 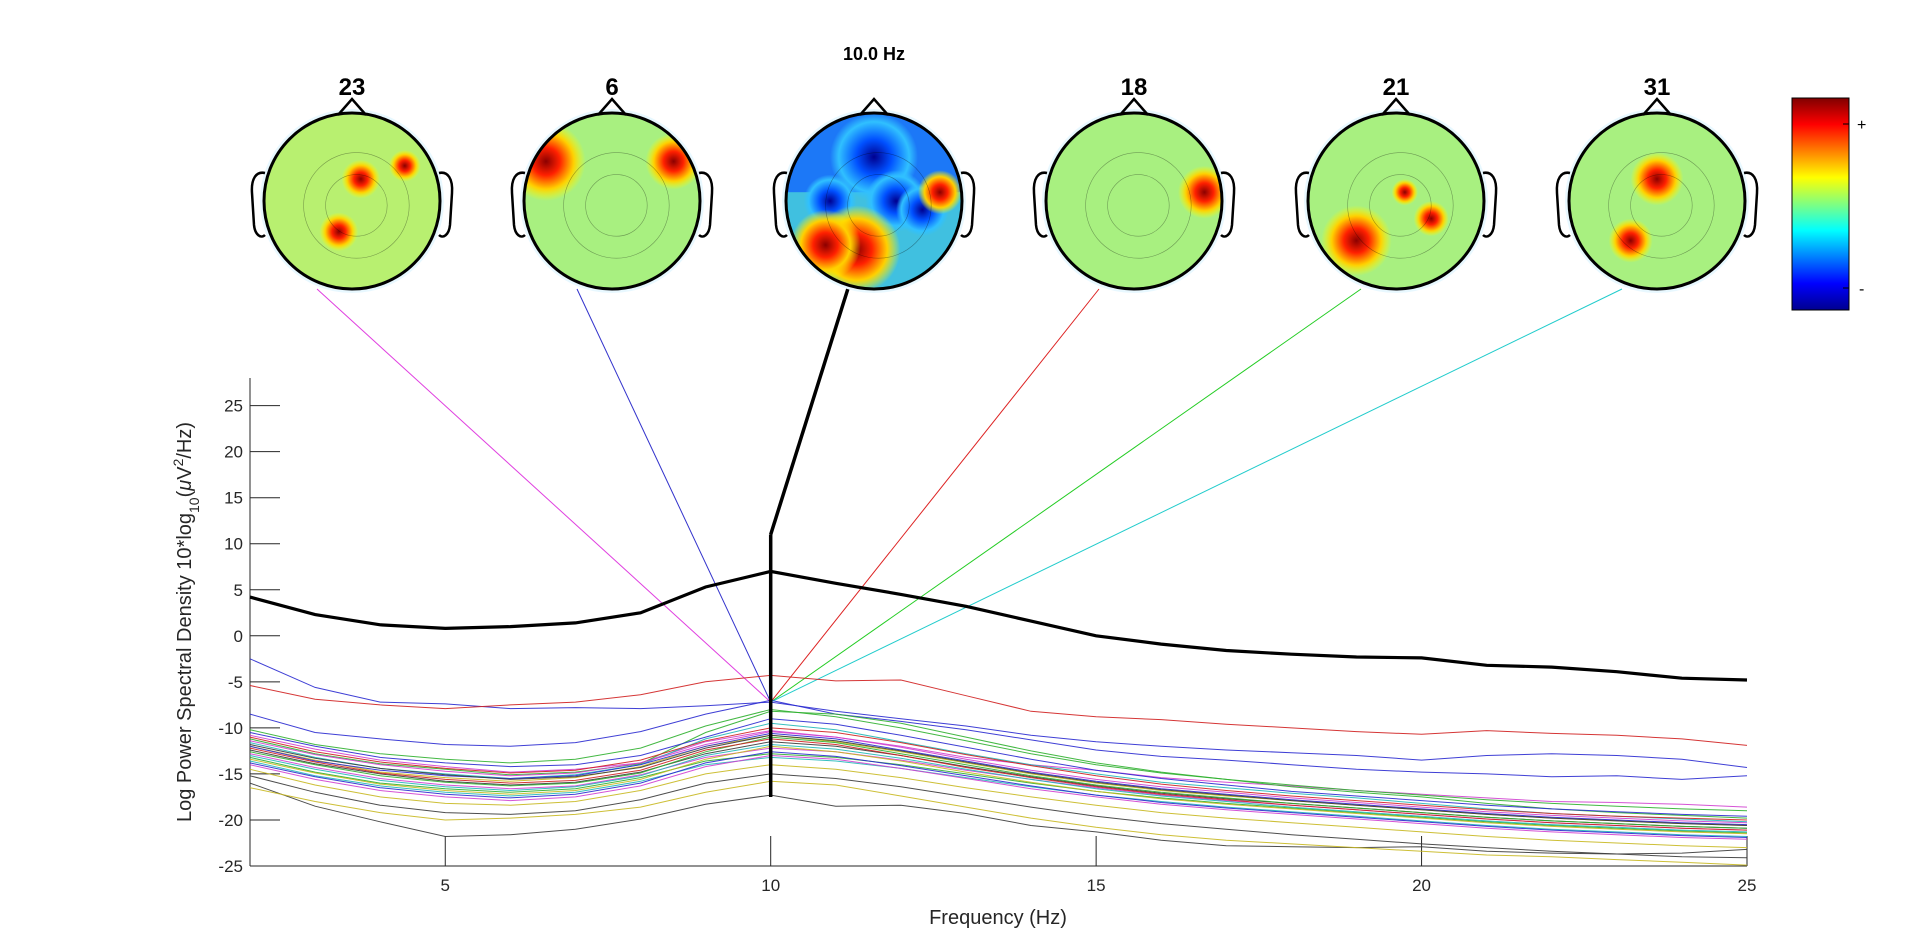 I want to click on scalp-map-title: 18, so click(x=1134, y=87).